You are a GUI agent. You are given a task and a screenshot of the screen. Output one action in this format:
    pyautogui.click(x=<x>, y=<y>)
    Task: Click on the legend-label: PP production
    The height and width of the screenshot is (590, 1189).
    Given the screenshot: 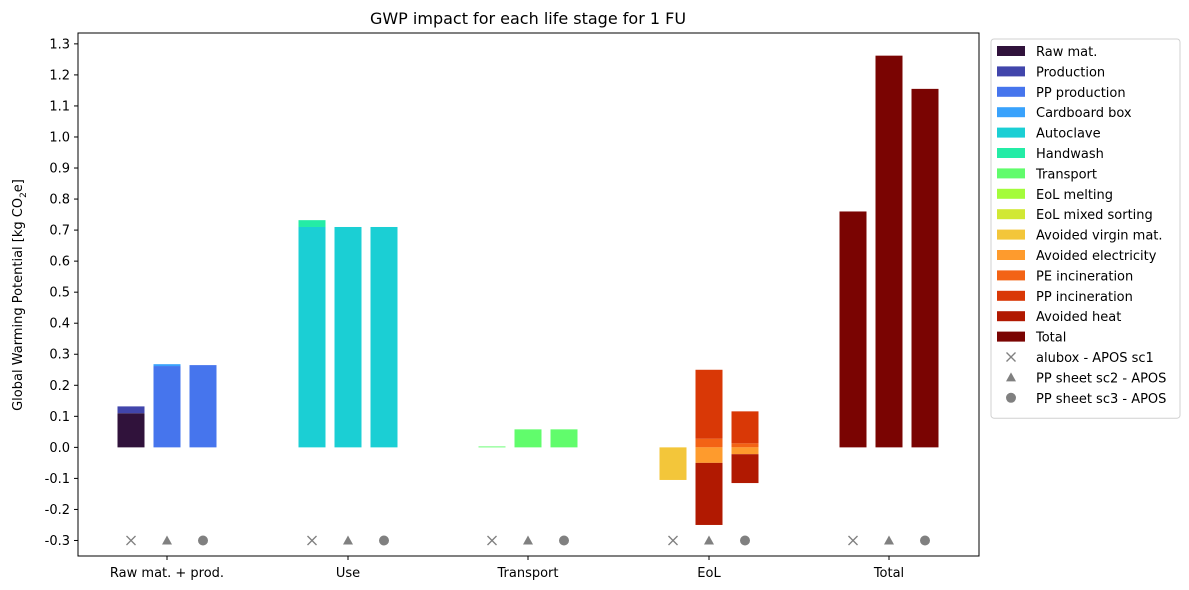 What is the action you would take?
    pyautogui.click(x=1081, y=93)
    